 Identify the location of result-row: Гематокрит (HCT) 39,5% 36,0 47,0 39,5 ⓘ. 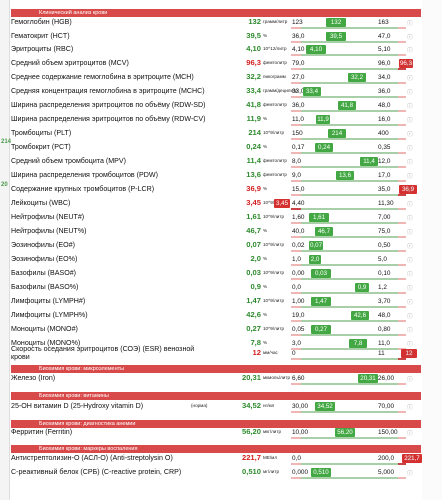
(216, 36).